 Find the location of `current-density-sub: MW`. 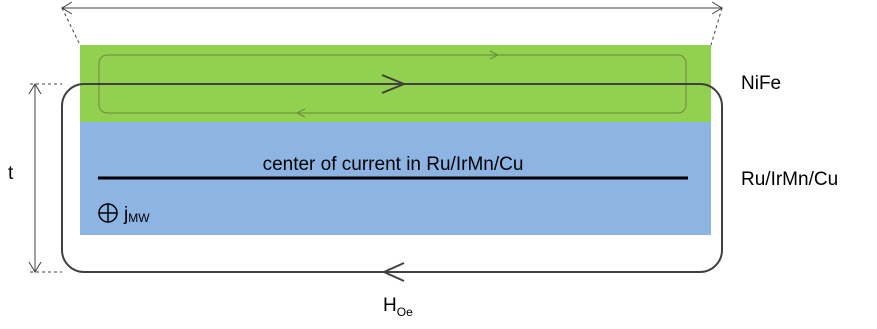

current-density-sub: MW is located at coordinates (139, 218).